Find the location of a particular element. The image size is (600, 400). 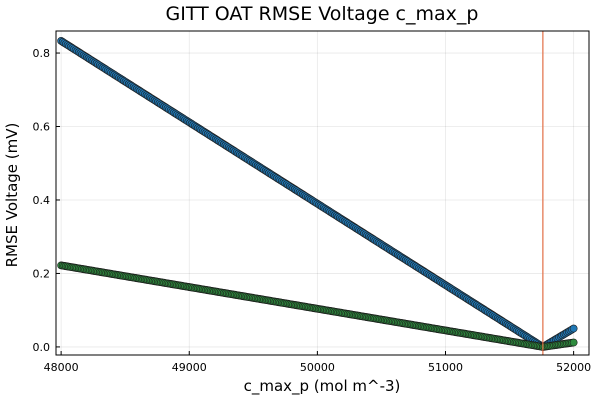

y-tick-label: 0.6 is located at coordinates (42, 127).